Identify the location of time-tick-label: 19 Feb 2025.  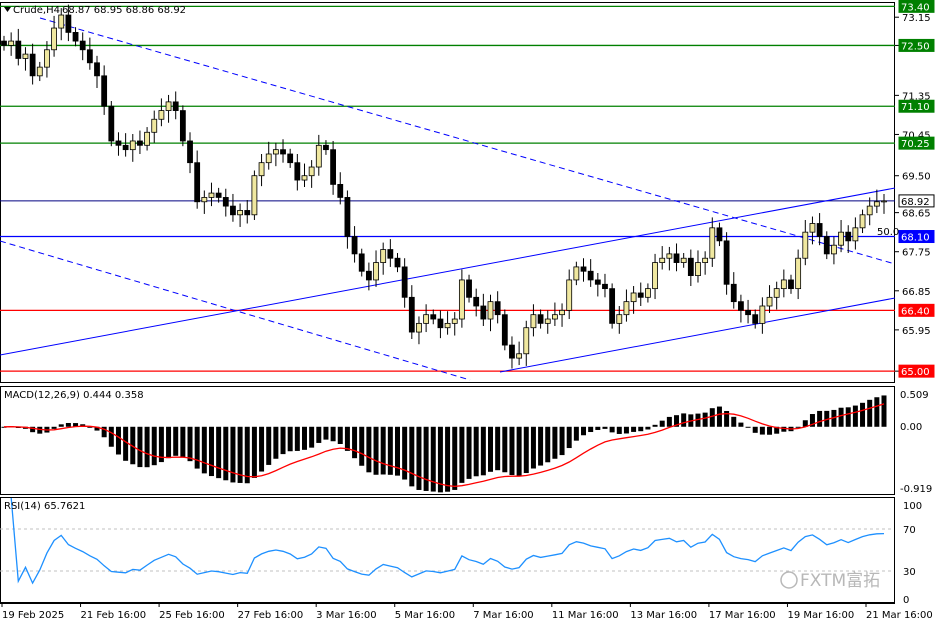
(33, 615).